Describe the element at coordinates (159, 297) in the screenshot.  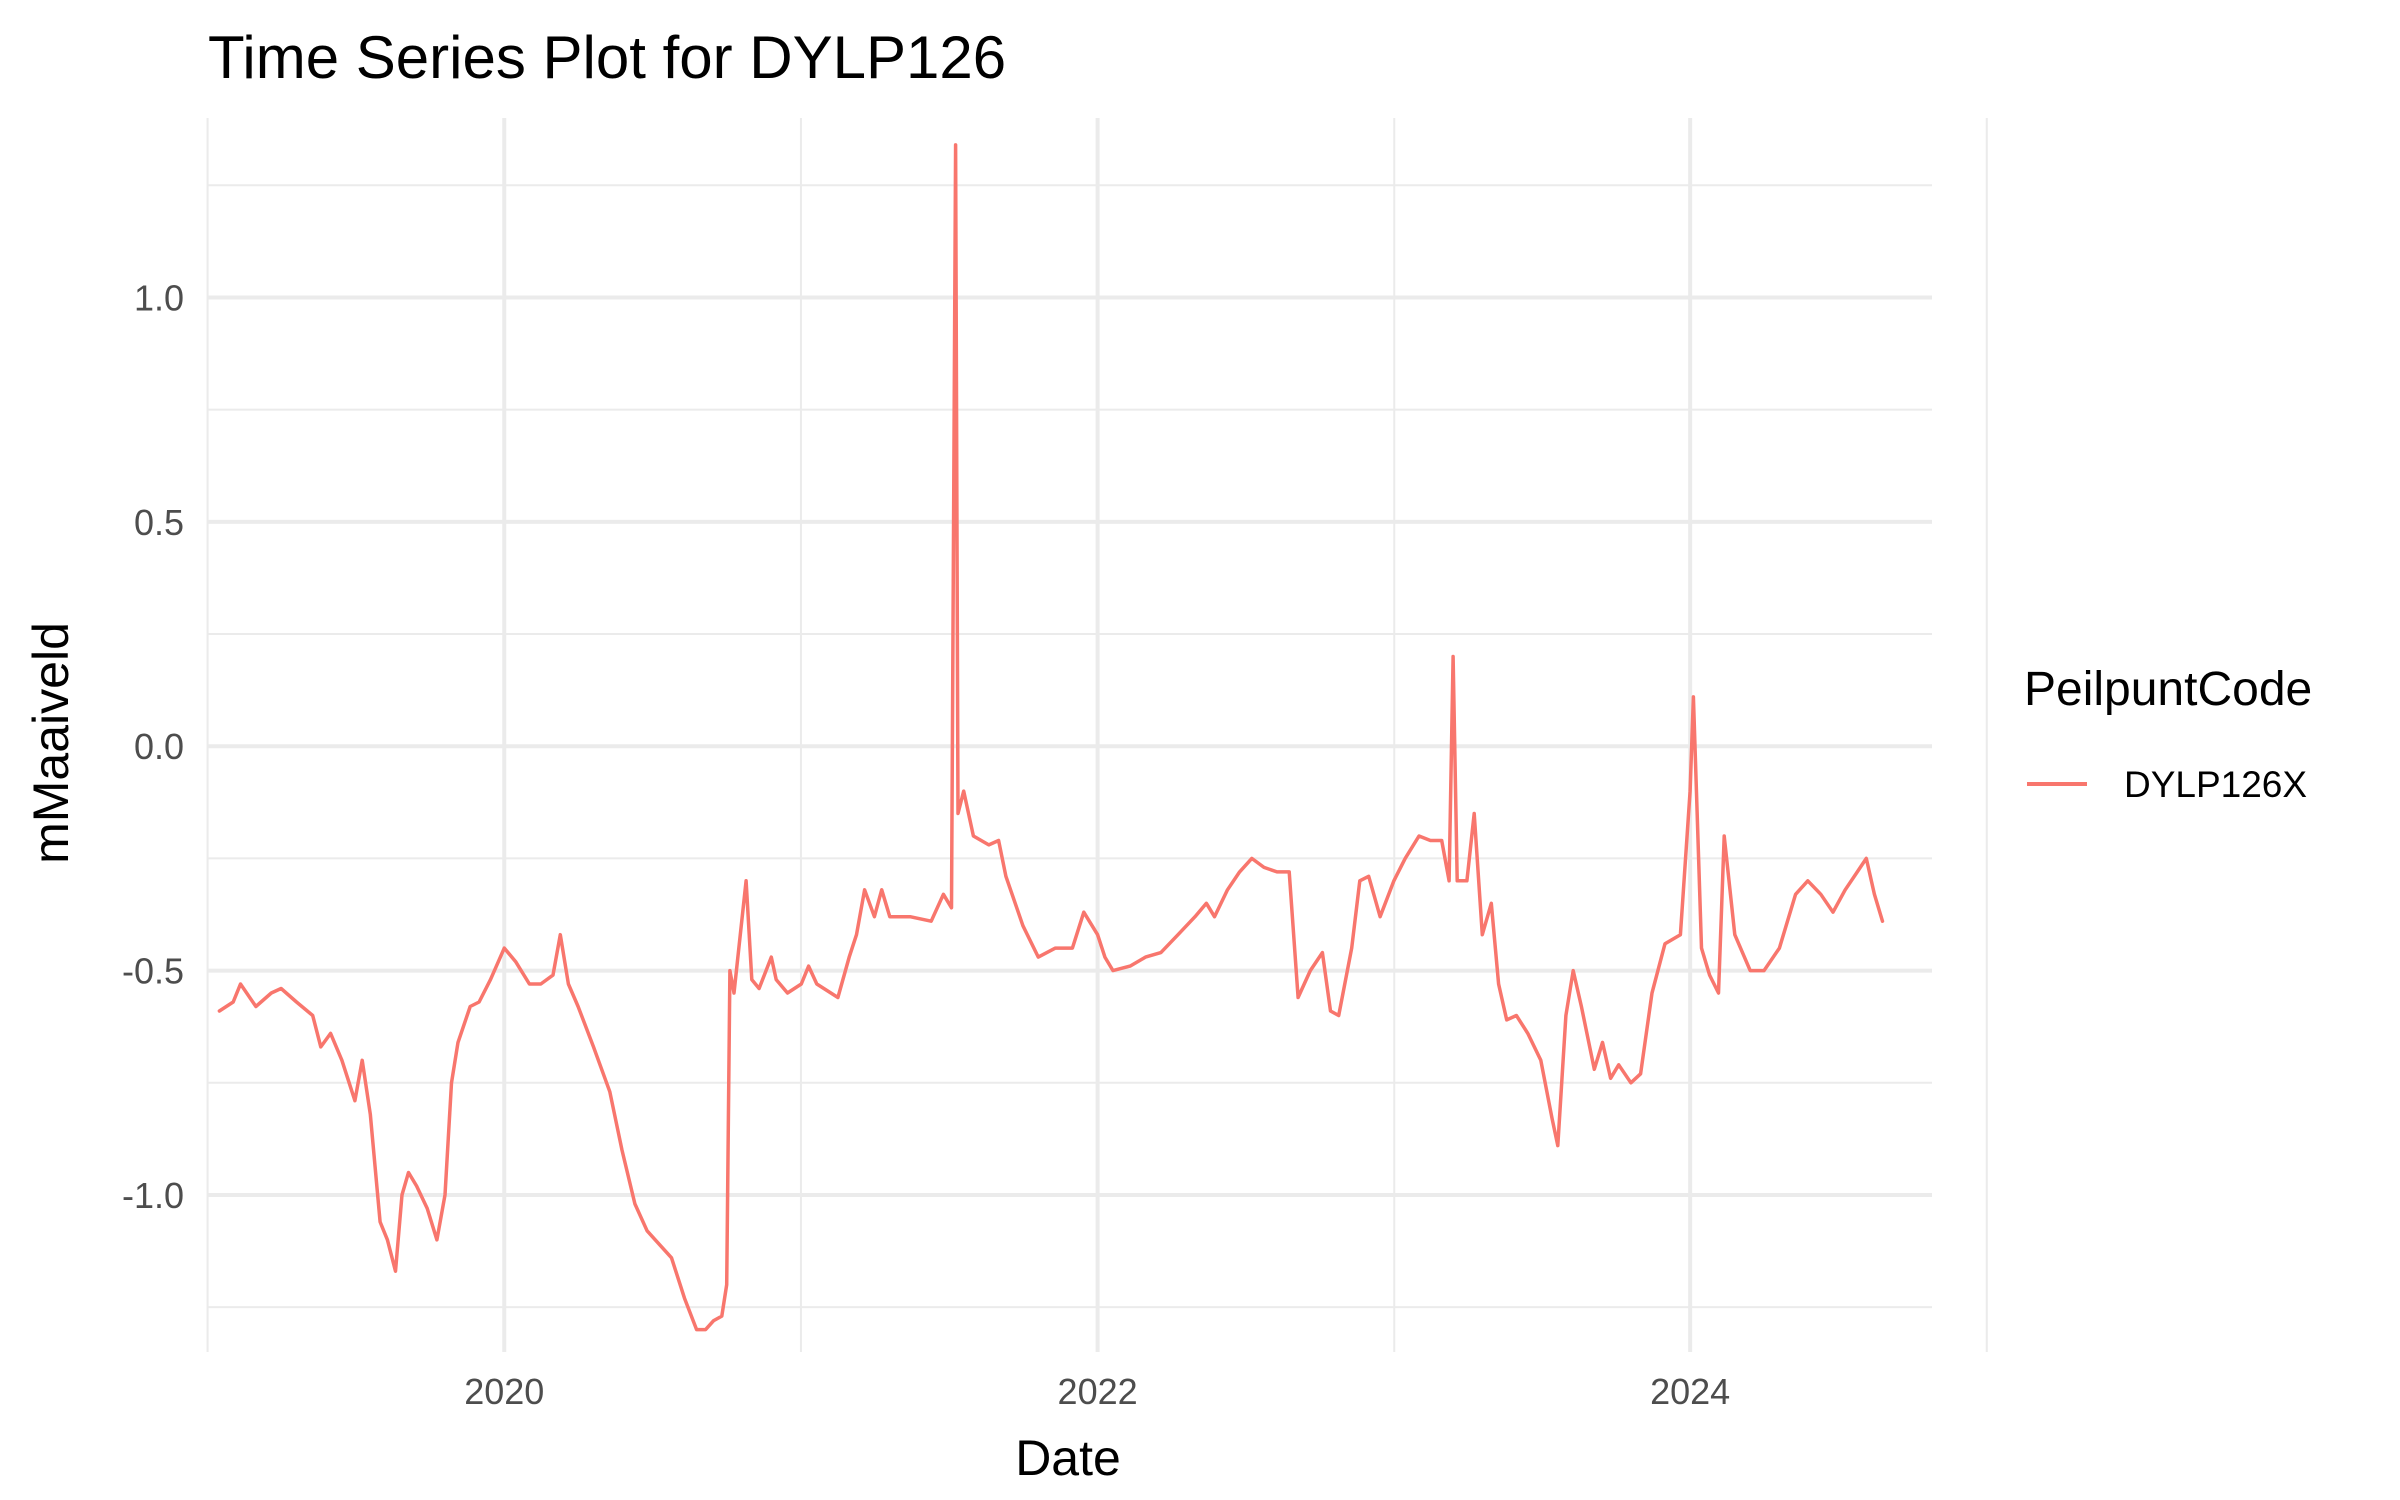
I see `y-tick-label: 1.0` at that location.